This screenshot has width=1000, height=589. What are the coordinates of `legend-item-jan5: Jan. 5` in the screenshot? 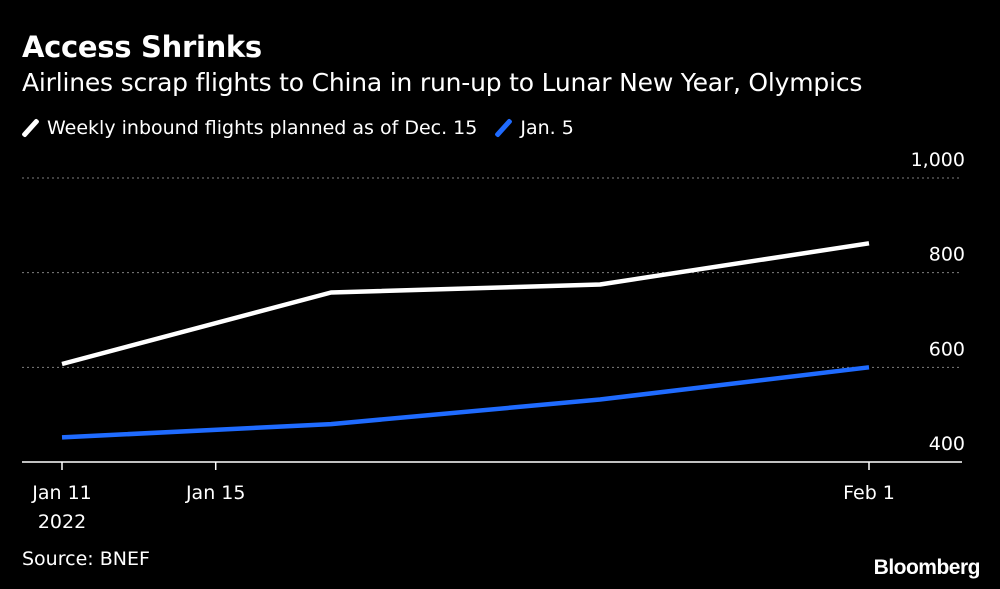 It's located at (534, 128).